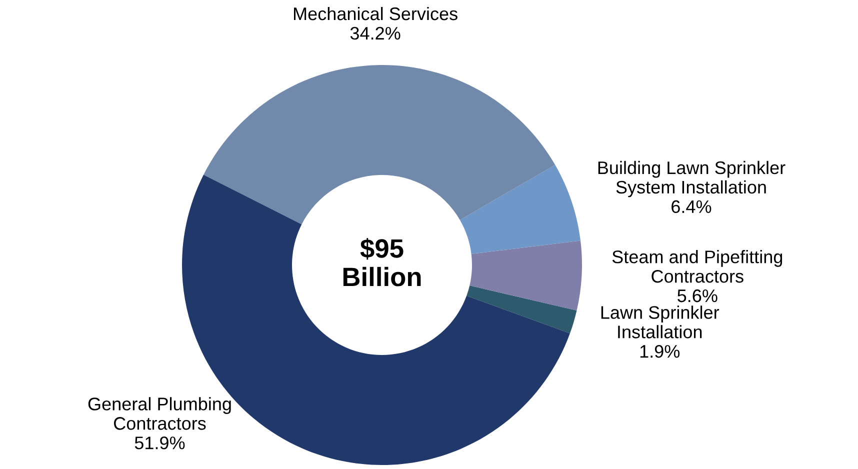  Describe the element at coordinates (159, 443) in the screenshot. I see `data-label: 51.9%` at that location.